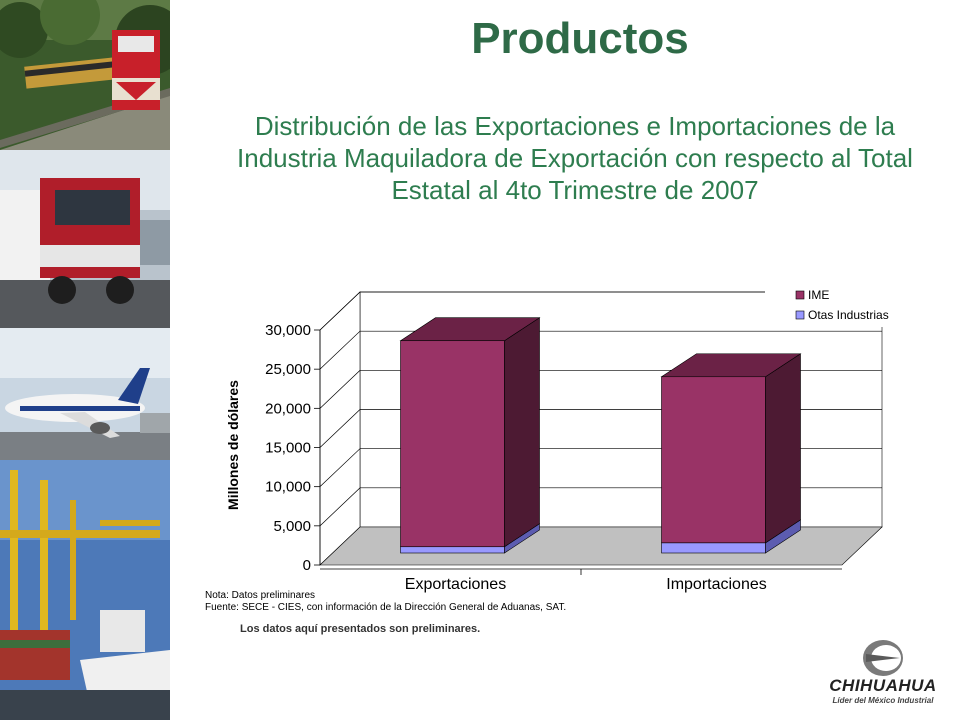 The image size is (960, 720). Describe the element at coordinates (452, 550) in the screenshot. I see `bar-exportaciones-otras` at that location.